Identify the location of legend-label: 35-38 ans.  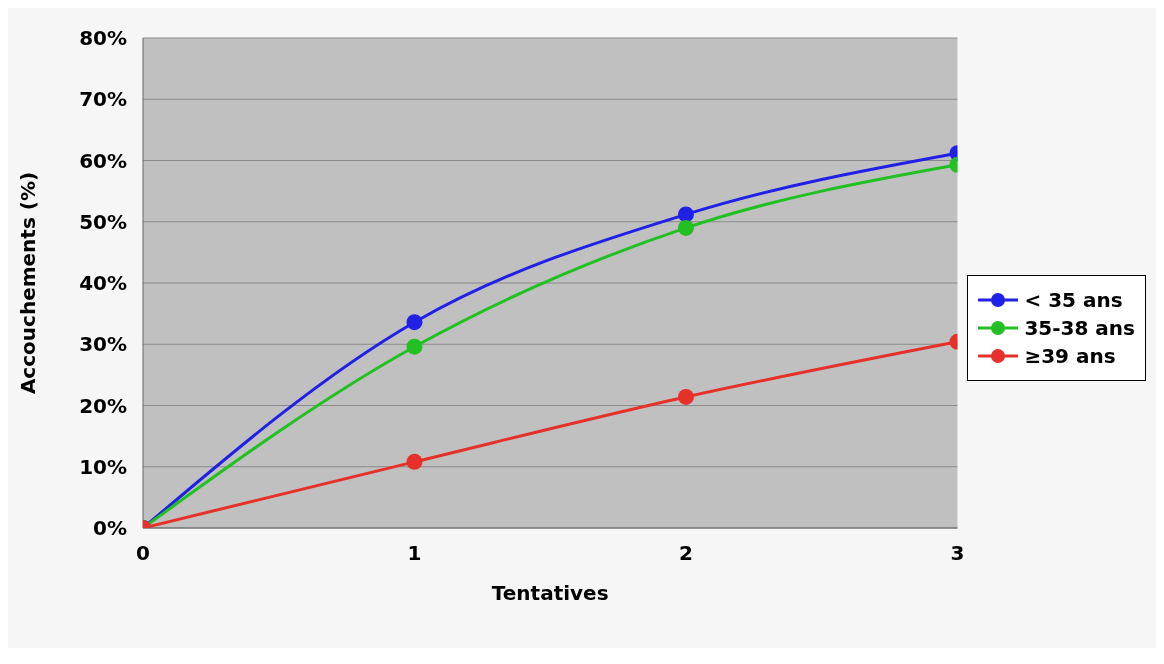
(1079, 328).